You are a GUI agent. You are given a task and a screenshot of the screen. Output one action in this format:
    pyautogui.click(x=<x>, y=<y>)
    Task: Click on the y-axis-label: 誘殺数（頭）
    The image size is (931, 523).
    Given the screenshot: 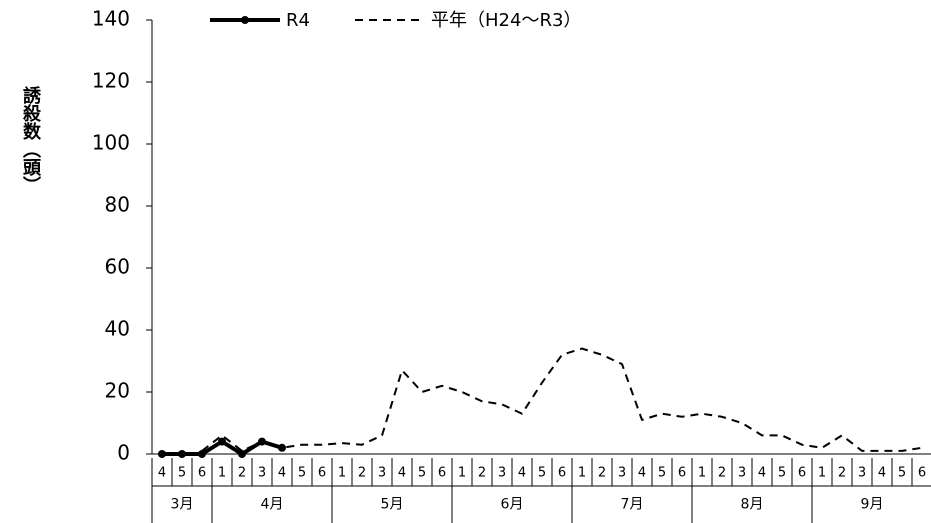 What is the action you would take?
    pyautogui.click(x=31, y=139)
    